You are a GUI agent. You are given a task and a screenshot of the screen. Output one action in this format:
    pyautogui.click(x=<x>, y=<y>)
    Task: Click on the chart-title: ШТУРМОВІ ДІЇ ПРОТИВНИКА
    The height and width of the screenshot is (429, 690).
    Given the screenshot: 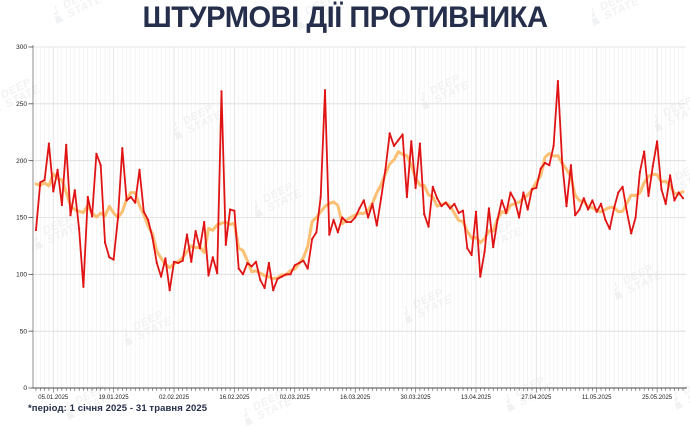 What is the action you would take?
    pyautogui.click(x=345, y=17)
    